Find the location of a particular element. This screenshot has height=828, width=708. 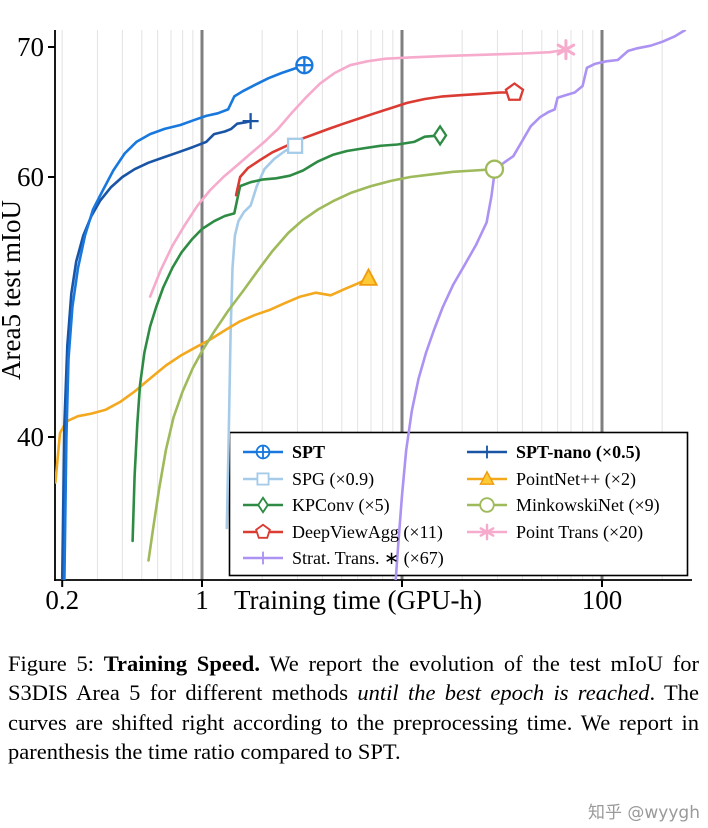

svg-text: 70 is located at coordinates (30, 47).